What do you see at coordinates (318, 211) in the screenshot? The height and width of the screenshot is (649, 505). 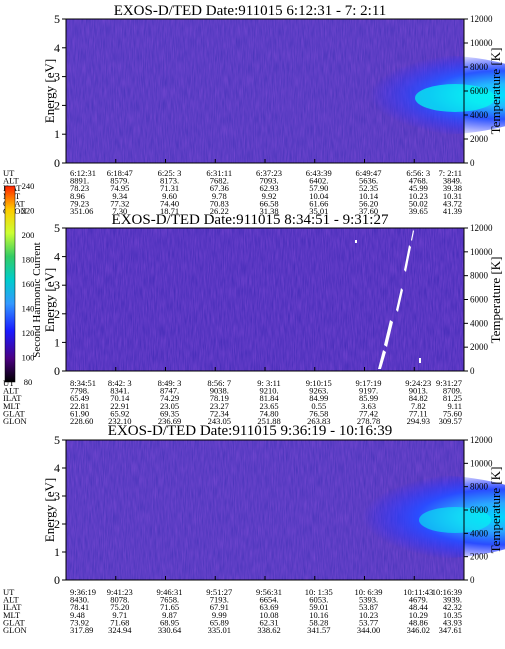 I see `ephemeris-value: 35.01` at bounding box center [318, 211].